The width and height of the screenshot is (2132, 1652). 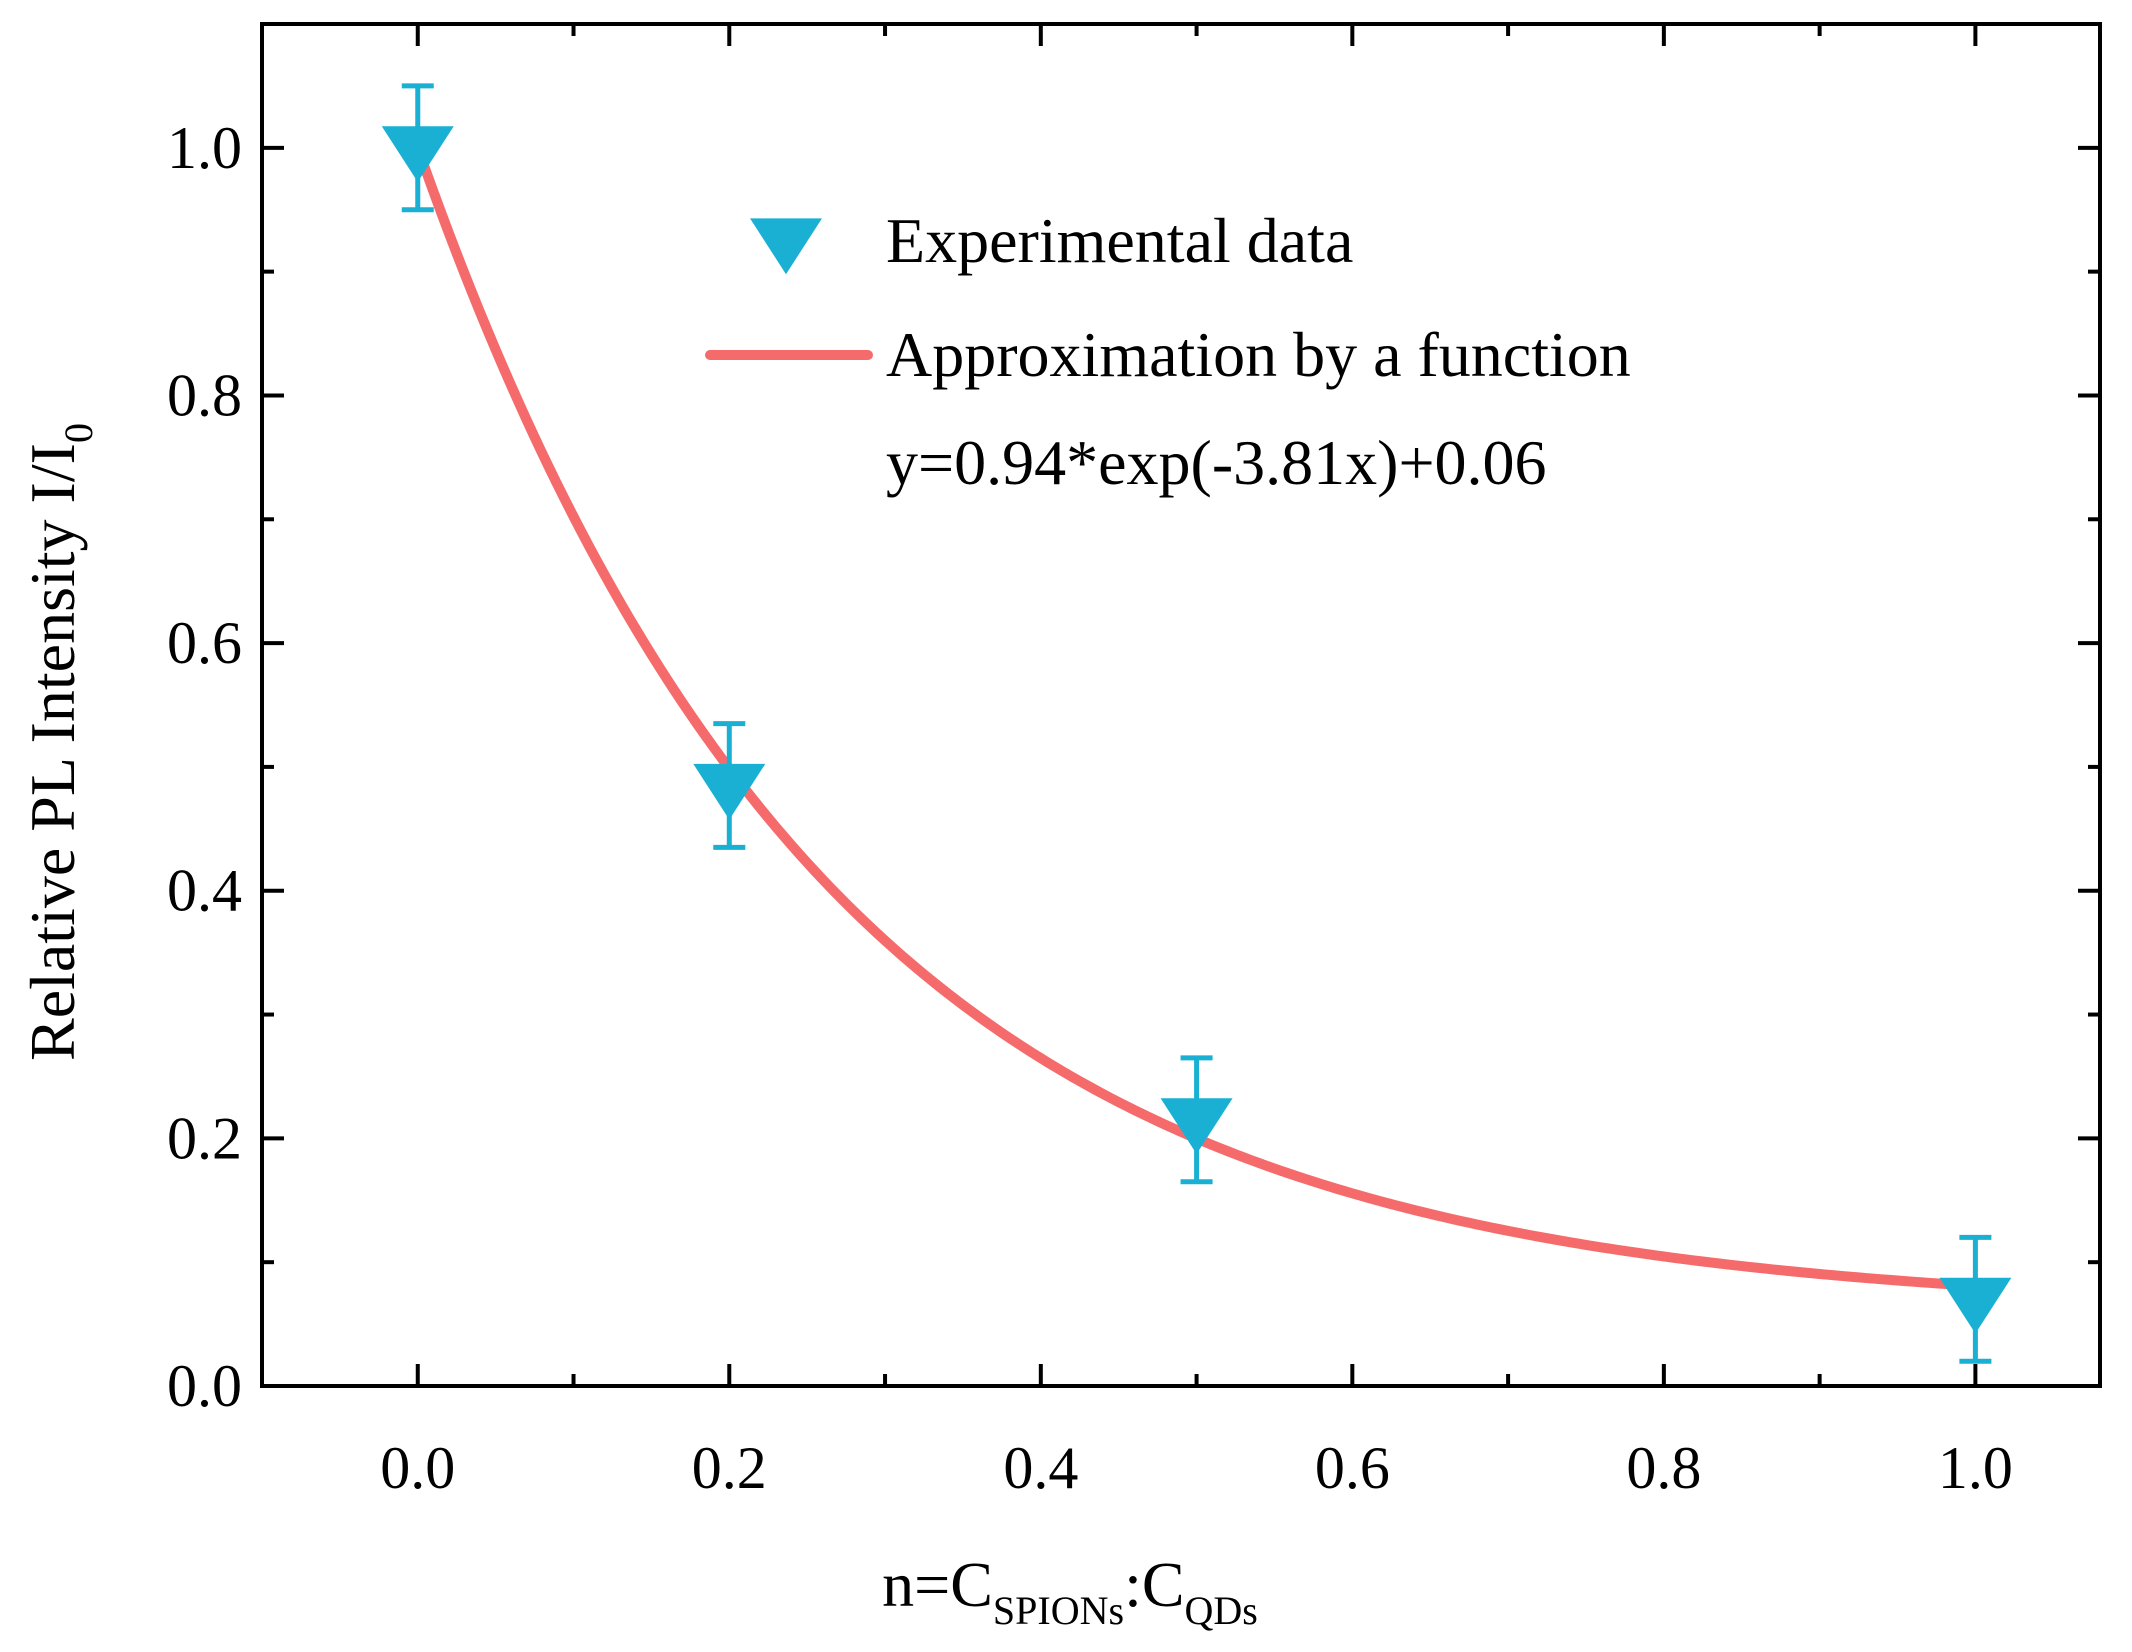 What do you see at coordinates (204, 1386) in the screenshot?
I see `y-tick-label: 0.0` at bounding box center [204, 1386].